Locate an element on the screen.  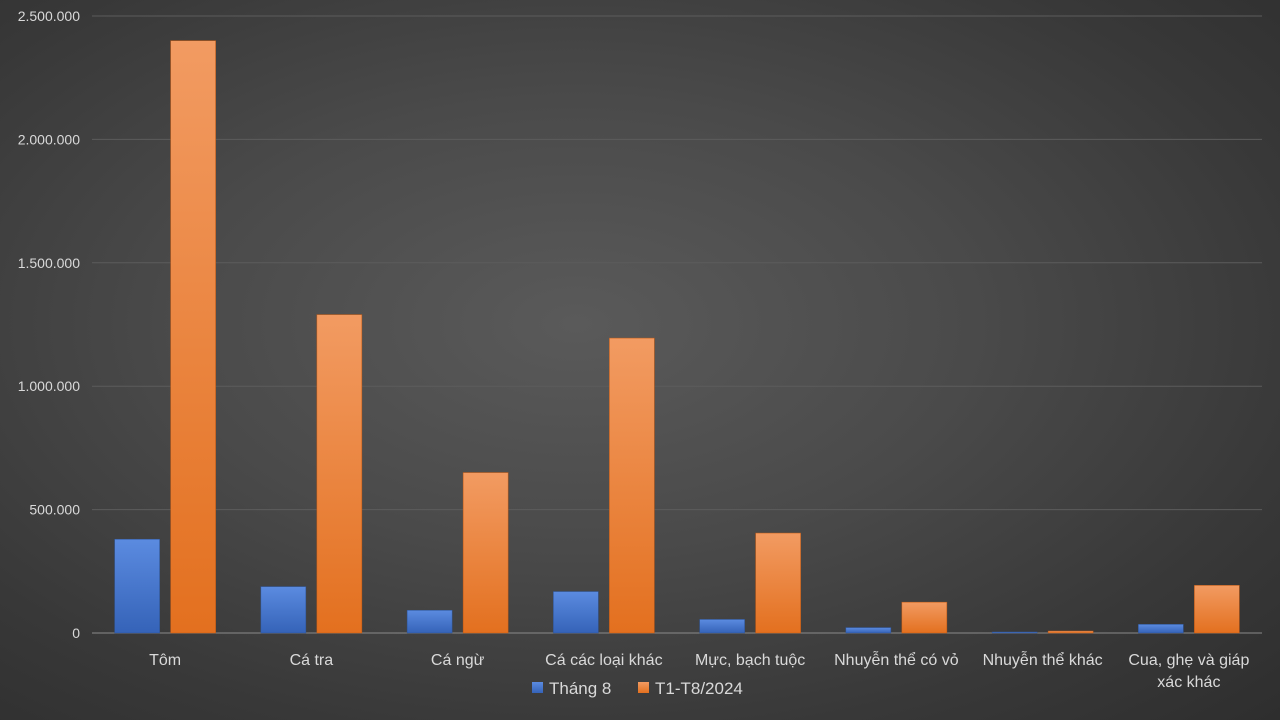
x-category-label: Nhuyễn thể có vỏ is located at coordinates (896, 659).